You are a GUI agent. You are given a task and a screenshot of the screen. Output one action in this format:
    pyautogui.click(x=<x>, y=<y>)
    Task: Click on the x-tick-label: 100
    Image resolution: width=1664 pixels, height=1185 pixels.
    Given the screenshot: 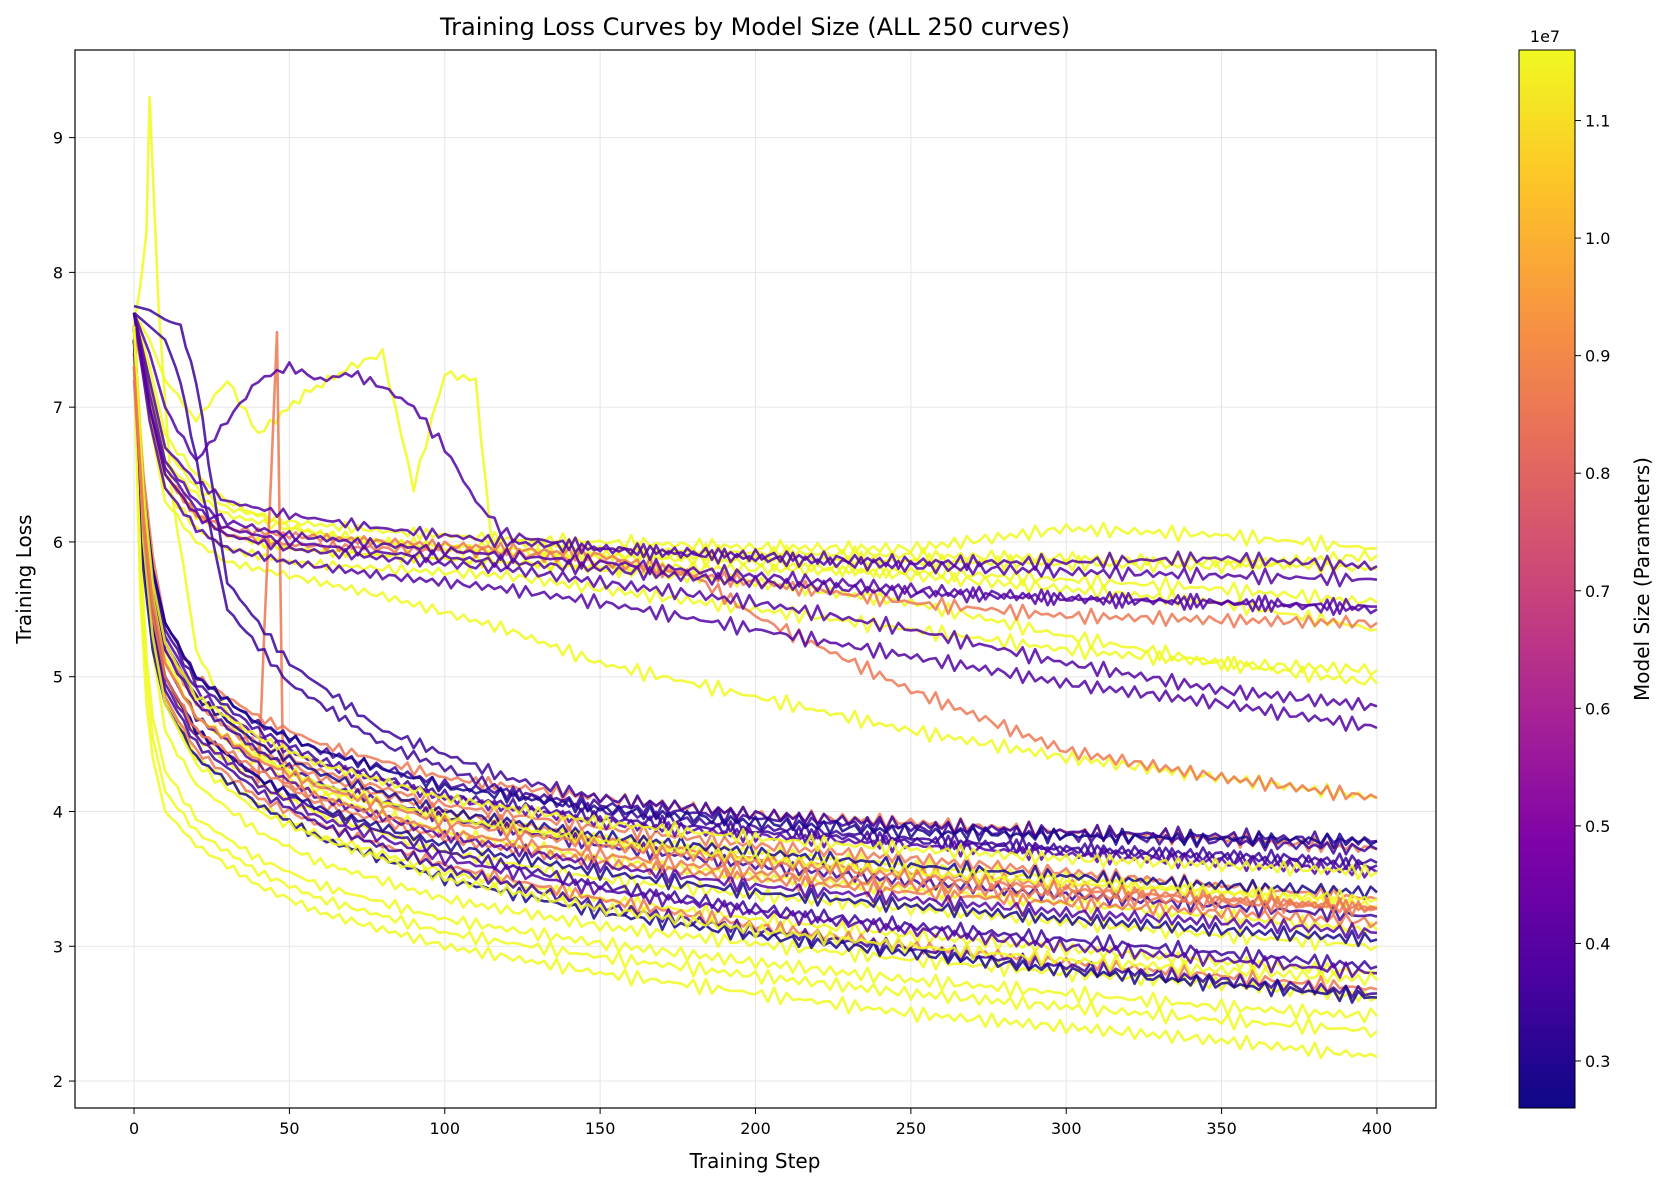 What is the action you would take?
    pyautogui.click(x=444, y=1128)
    